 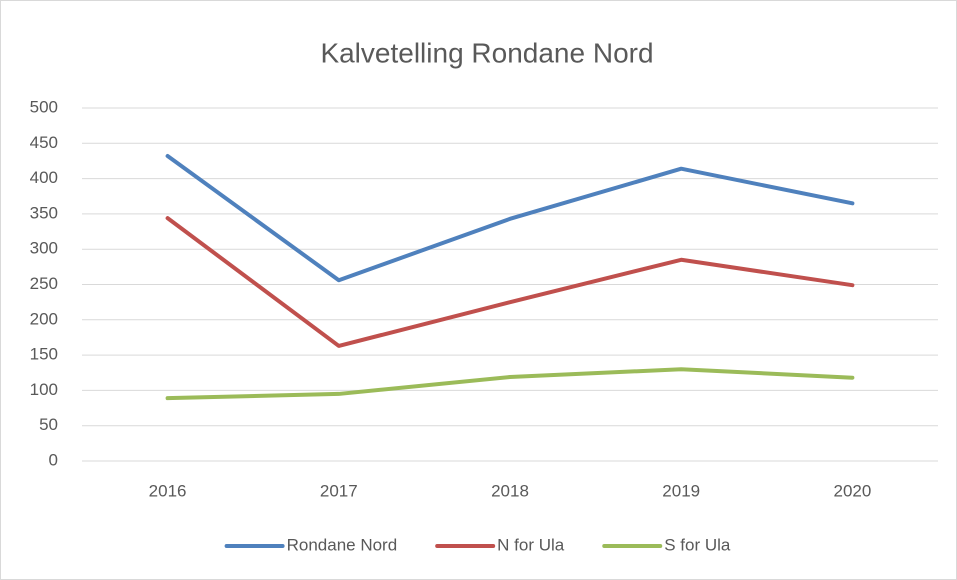 I want to click on x-tick-label: 2019, so click(x=681, y=490).